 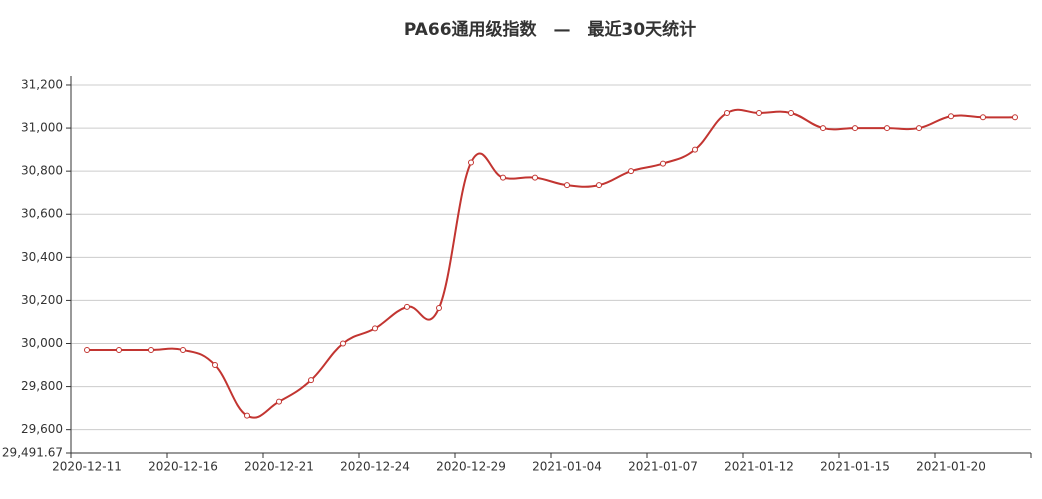 What do you see at coordinates (42, 171) in the screenshot?
I see `y-tick-label: 30,800` at bounding box center [42, 171].